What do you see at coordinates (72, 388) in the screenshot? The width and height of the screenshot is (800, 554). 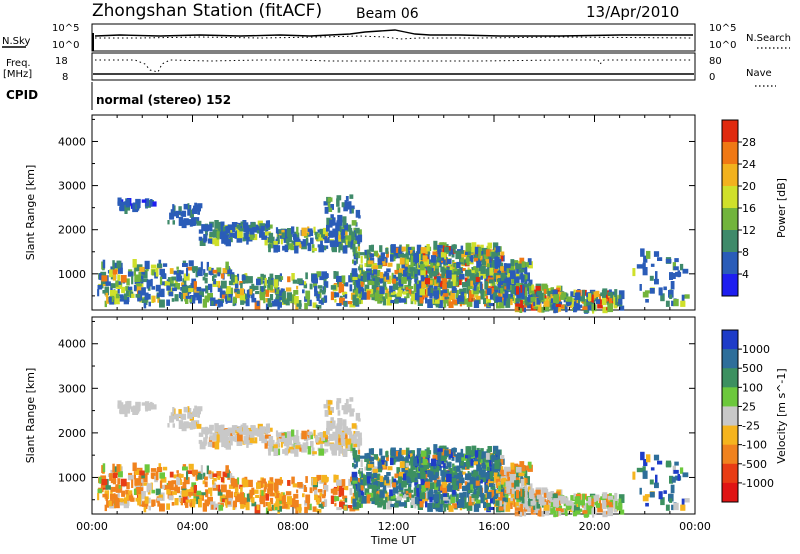 I see `y-tick-label: 3000` at bounding box center [72, 388].